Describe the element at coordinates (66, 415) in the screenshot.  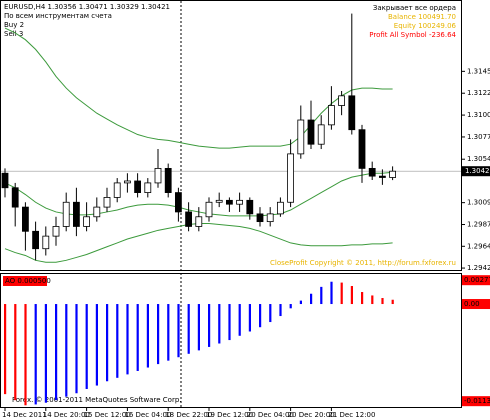
I see `x-tick-label: 14 Dec 20:00` at that location.